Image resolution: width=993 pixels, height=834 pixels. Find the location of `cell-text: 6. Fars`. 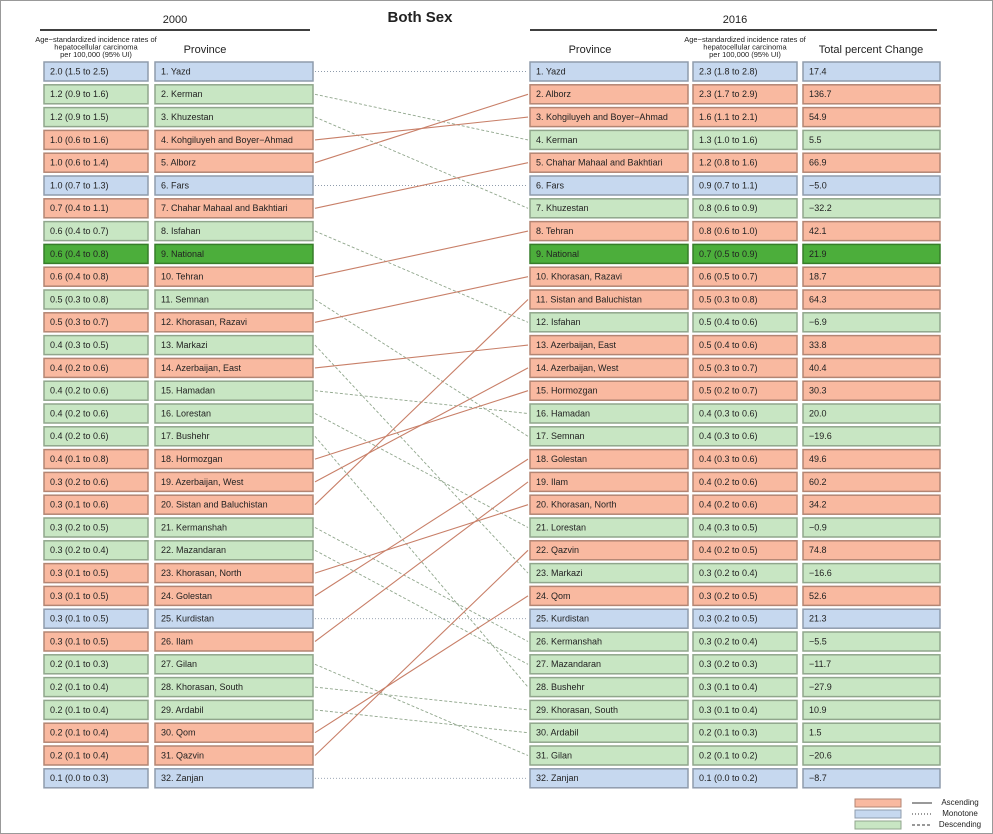

cell-text: 6. Fars is located at coordinates (175, 185).